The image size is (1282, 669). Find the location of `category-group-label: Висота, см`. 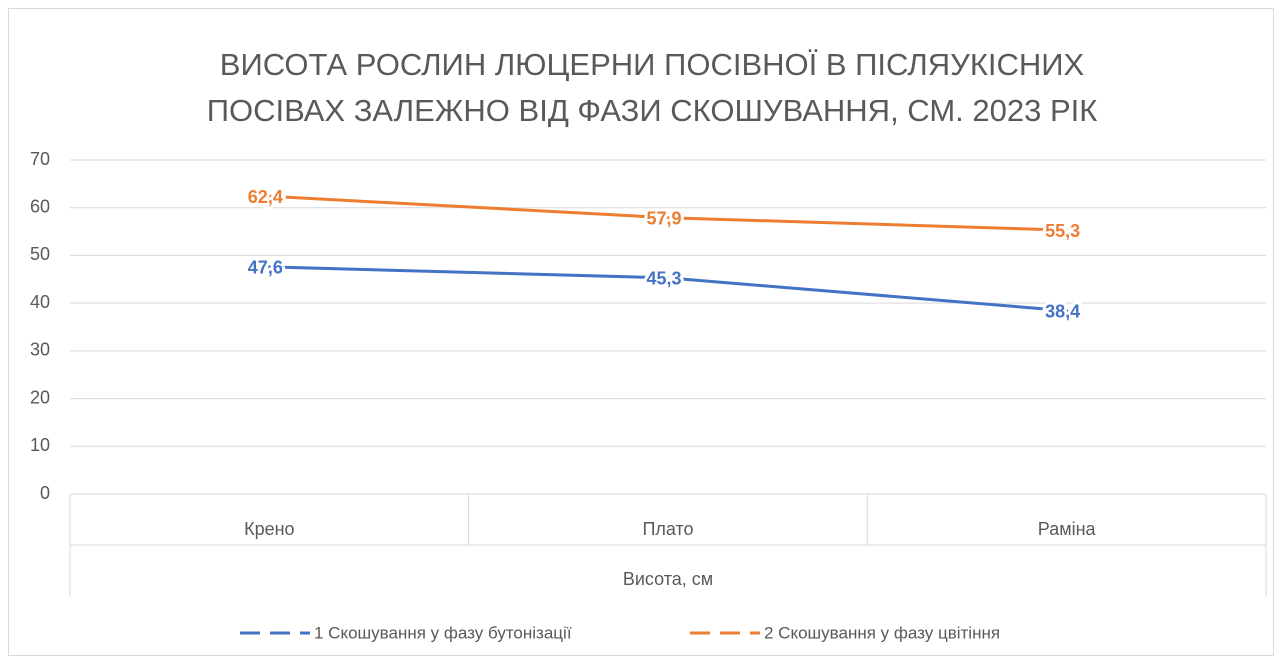

category-group-label: Висота, см is located at coordinates (668, 579).